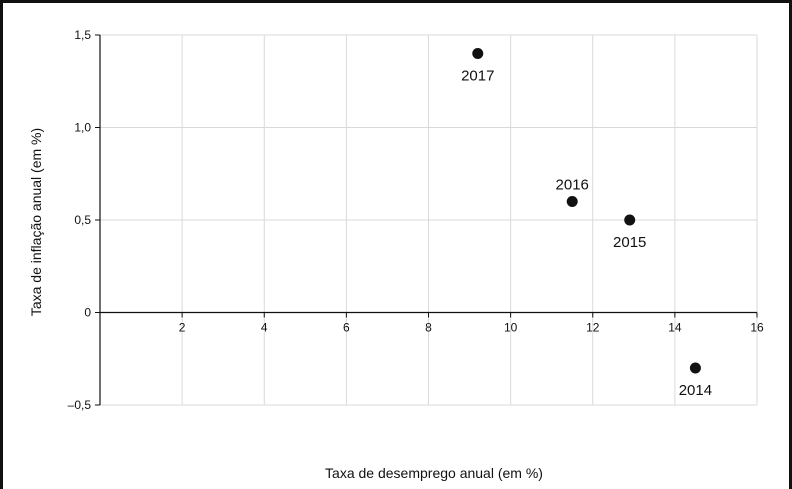 Image resolution: width=792 pixels, height=489 pixels. Describe the element at coordinates (80, 405) in the screenshot. I see `y-tick-label: –0,5` at that location.